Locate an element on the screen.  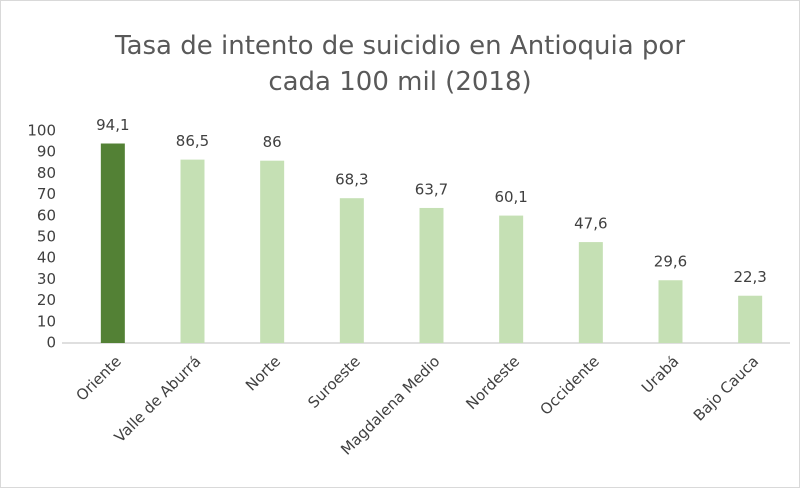
x-tick-label: Nordeste is located at coordinates (492, 382).